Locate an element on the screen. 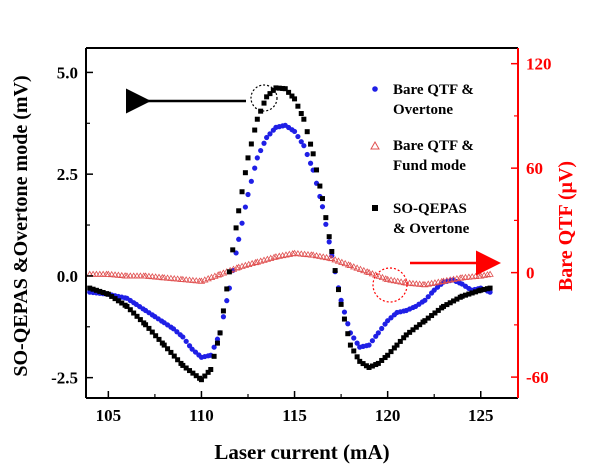 The image size is (589, 466). legend-marker-overtone is located at coordinates (375, 89).